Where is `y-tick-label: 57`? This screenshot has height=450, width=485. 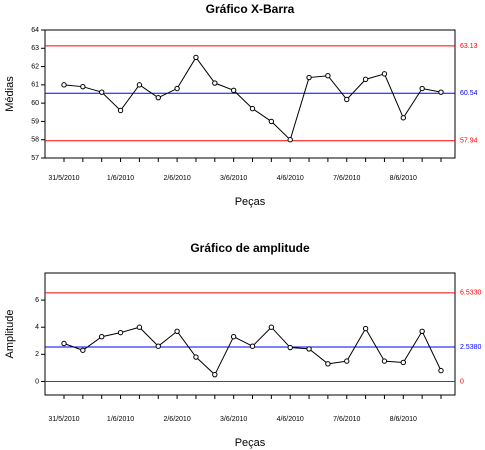
y-tick-label: 57 is located at coordinates (35, 158).